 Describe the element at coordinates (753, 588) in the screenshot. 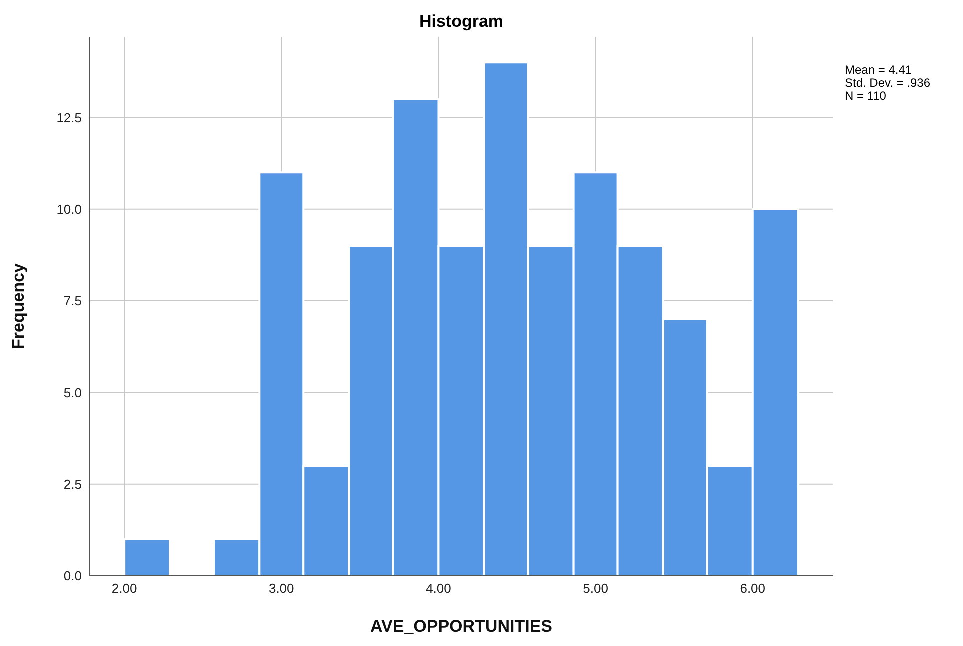

I see `x-tick-label: 6.00` at that location.